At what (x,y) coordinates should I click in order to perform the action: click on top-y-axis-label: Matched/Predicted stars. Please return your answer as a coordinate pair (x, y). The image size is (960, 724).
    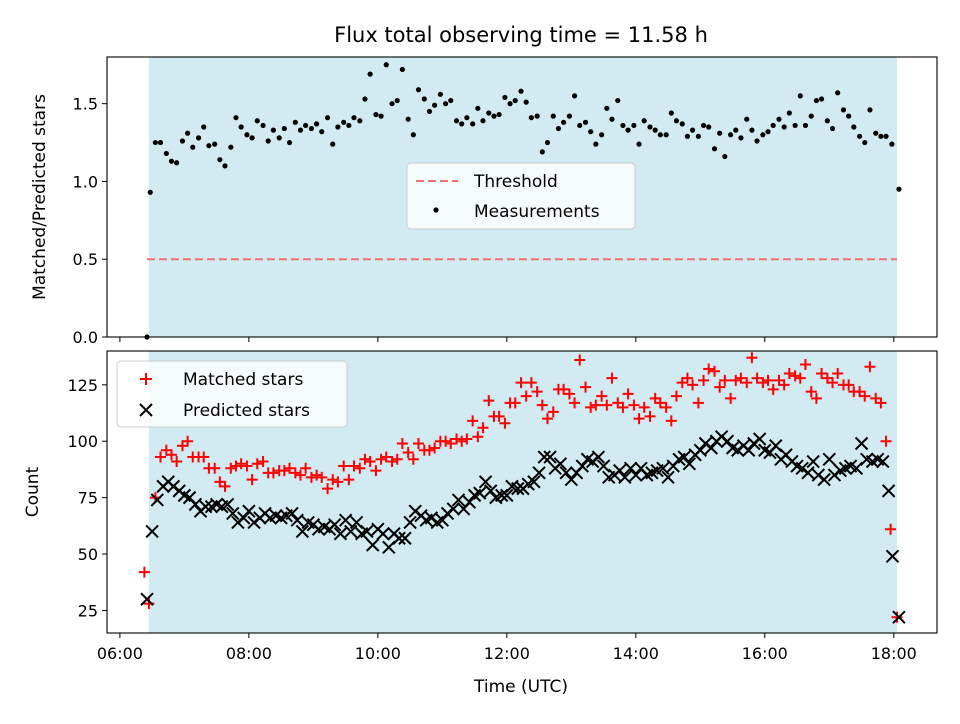
    Looking at the image, I should click on (40, 197).